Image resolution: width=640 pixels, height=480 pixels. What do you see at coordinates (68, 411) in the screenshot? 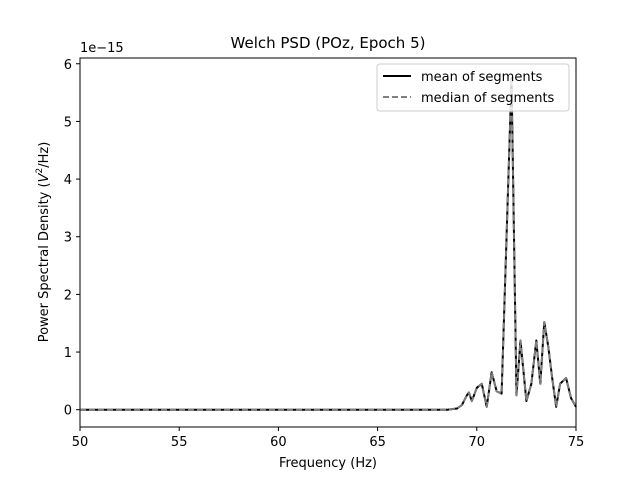
I see `y-tick-label: 0` at bounding box center [68, 411].